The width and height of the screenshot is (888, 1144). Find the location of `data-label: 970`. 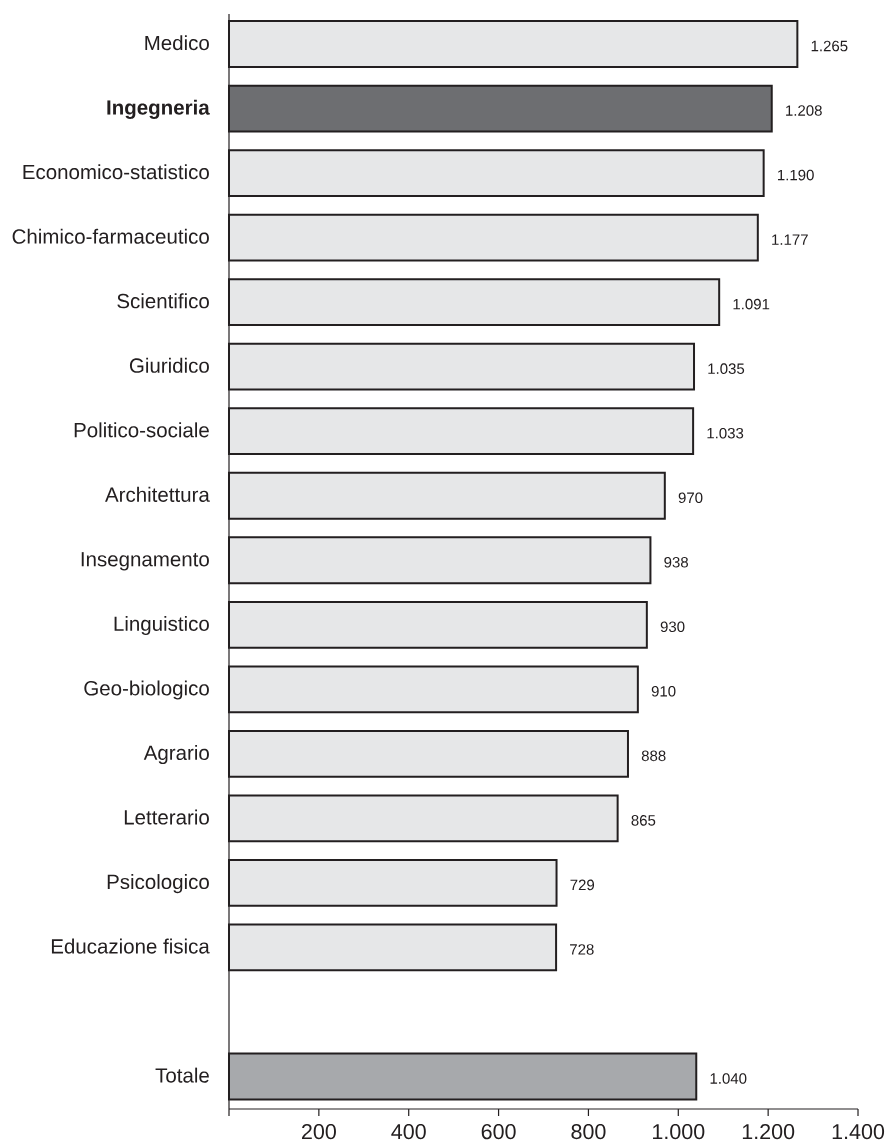

data-label: 970 is located at coordinates (690, 498).